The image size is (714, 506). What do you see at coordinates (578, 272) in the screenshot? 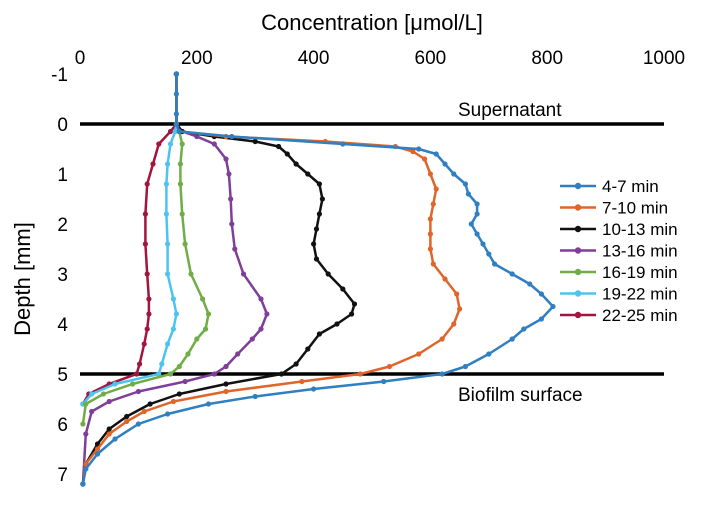
I see `legend-swatch-marker` at bounding box center [578, 272].